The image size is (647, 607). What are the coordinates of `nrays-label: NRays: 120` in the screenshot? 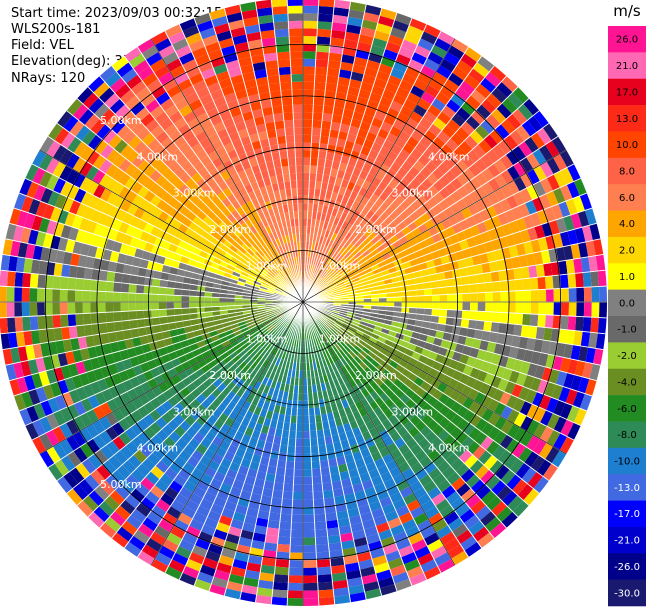 It's located at (48, 78).